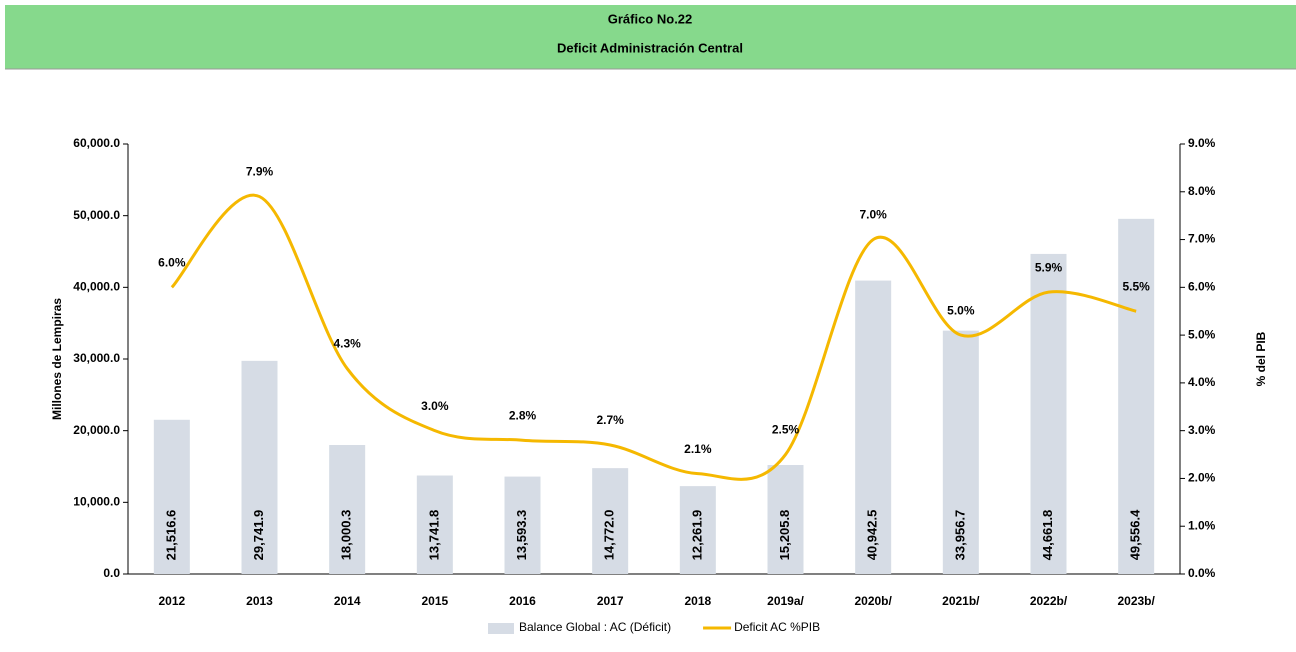  I want to click on bar-value-label: 40,942.5, so click(872, 535).